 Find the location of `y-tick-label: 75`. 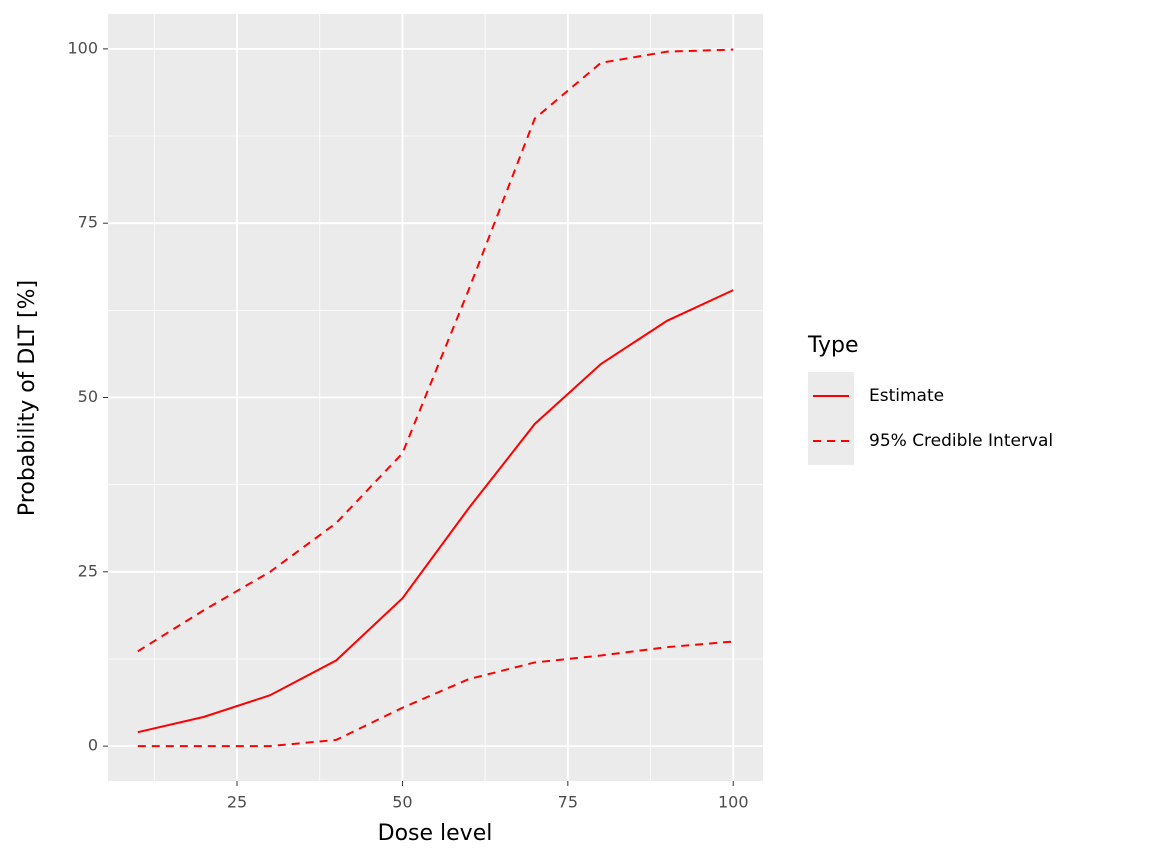

y-tick-label: 75 is located at coordinates (88, 222).